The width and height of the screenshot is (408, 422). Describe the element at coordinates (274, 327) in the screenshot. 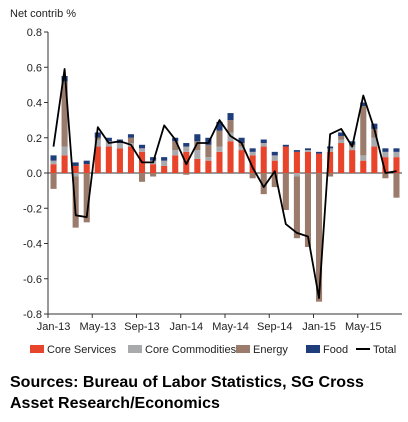

I see `x-tick-label: Sep-14` at that location.